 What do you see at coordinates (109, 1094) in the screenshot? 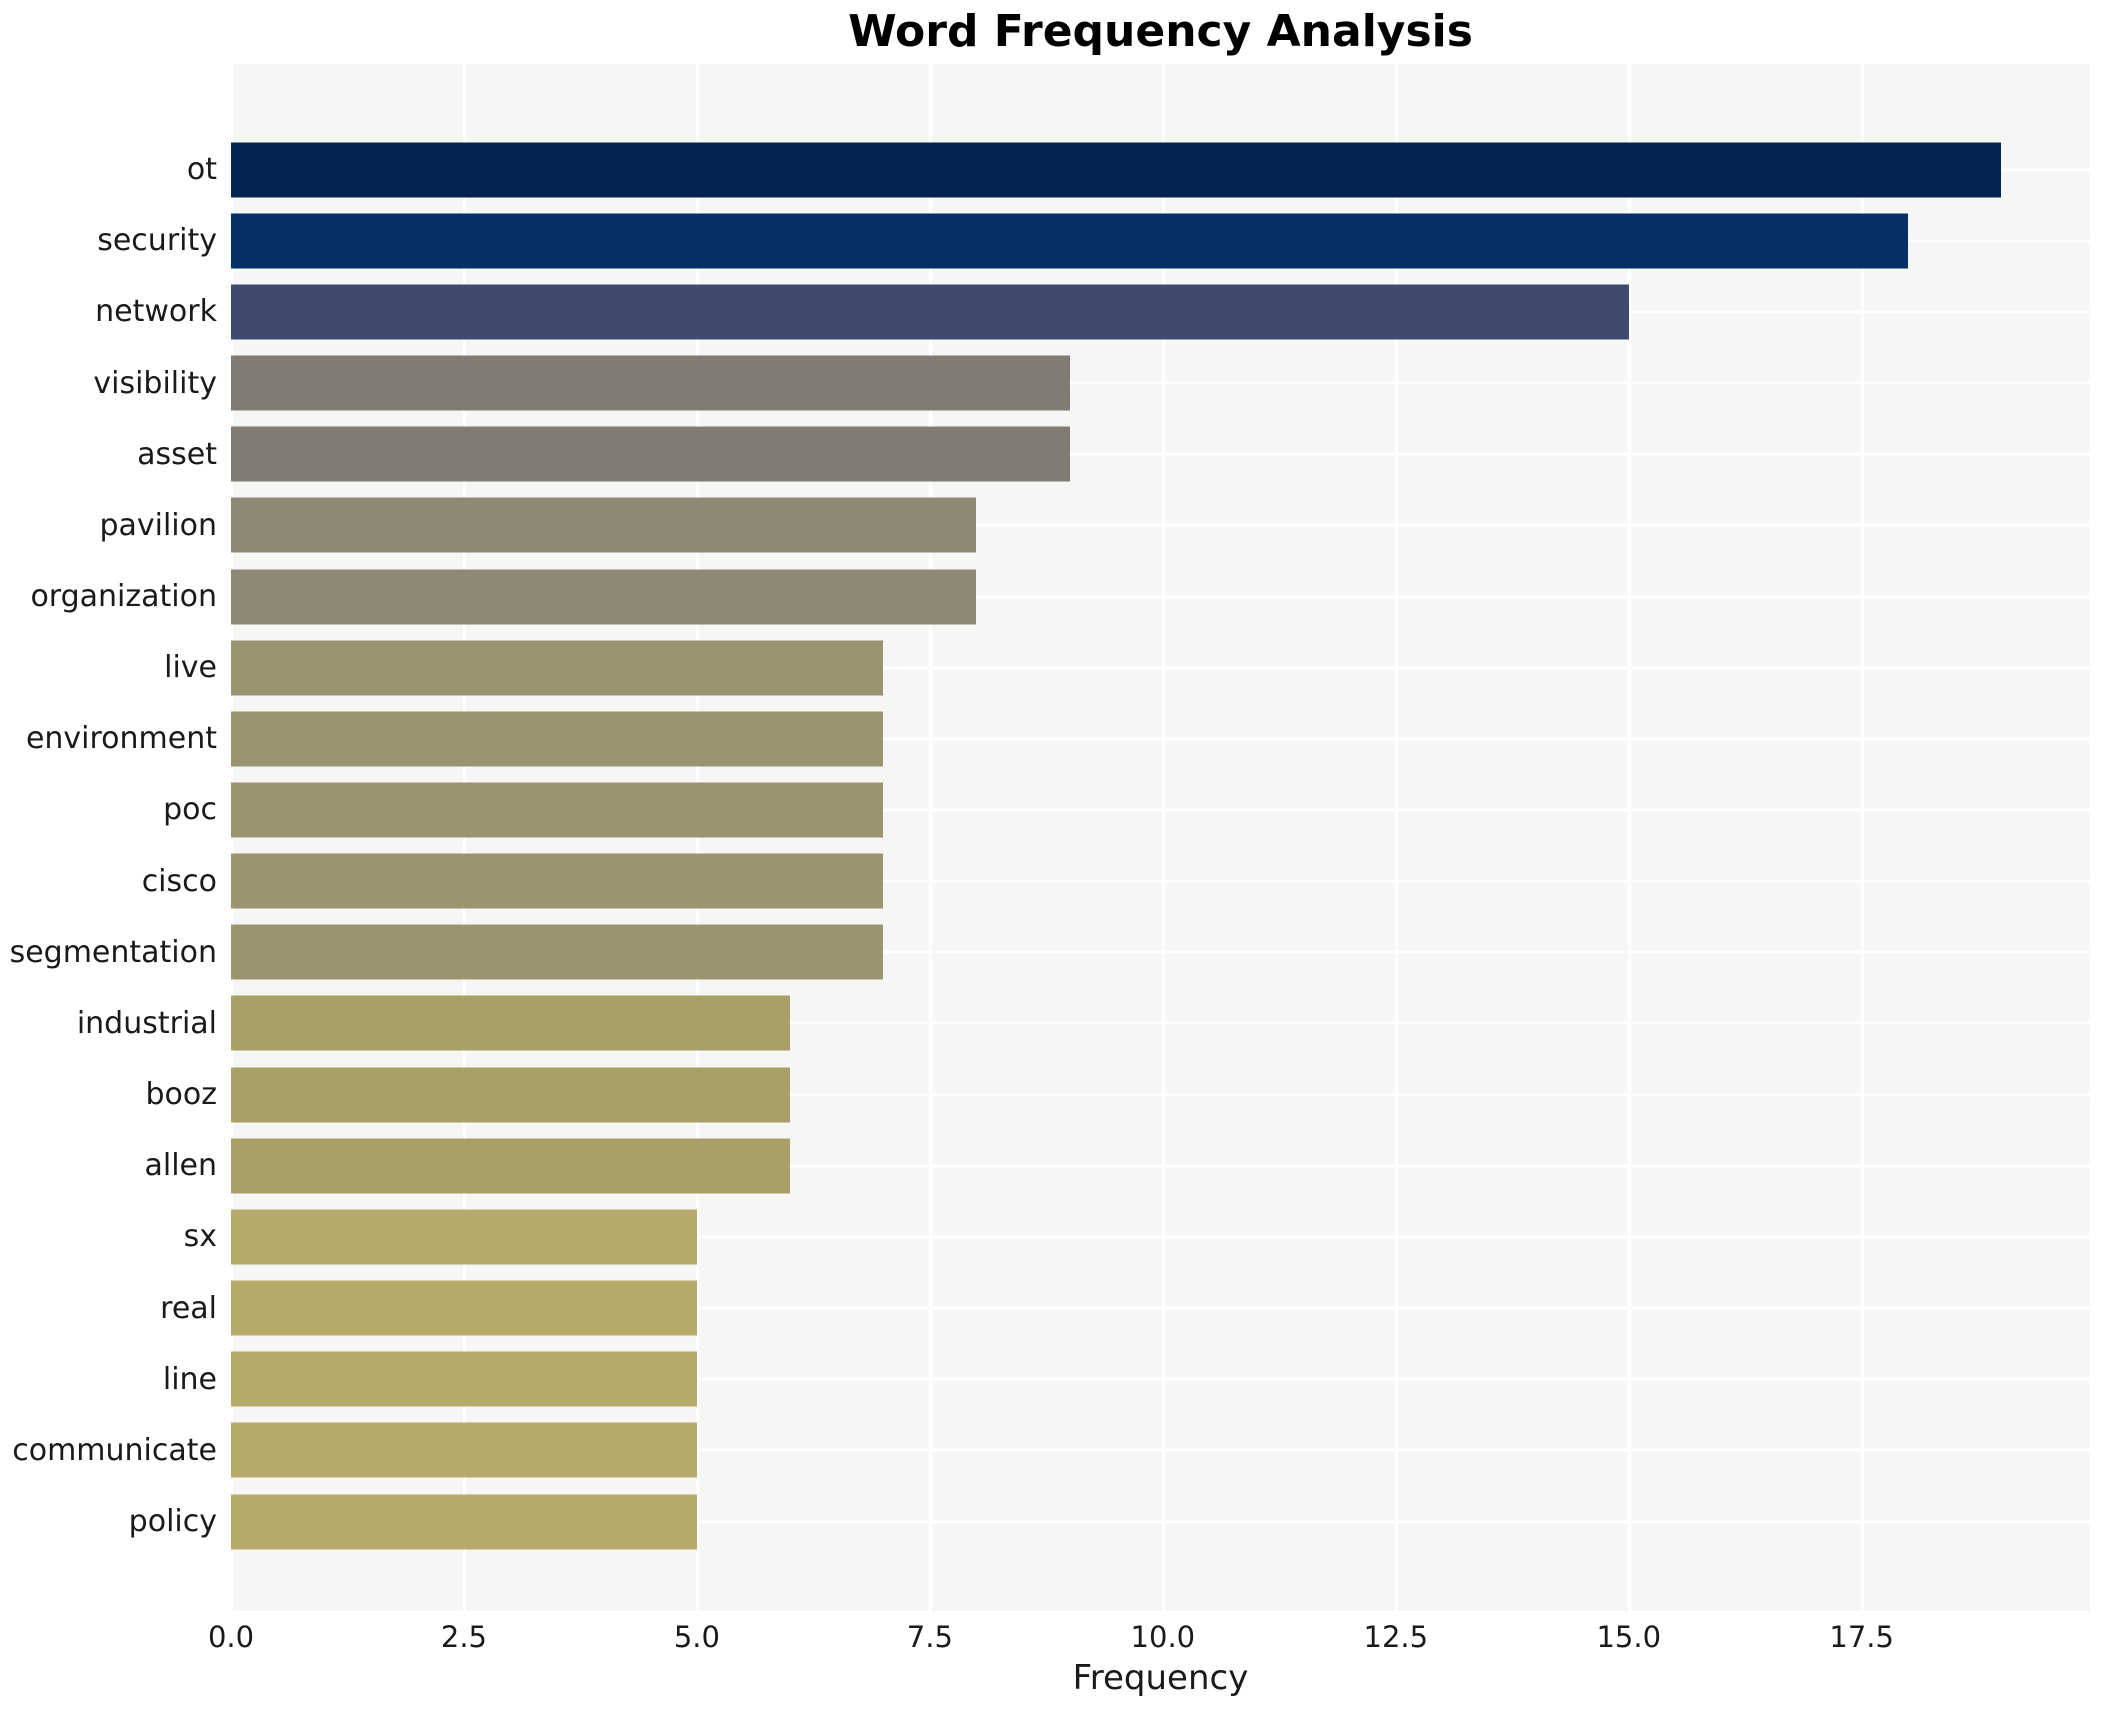
I see `y-label-row: booz` at bounding box center [109, 1094].